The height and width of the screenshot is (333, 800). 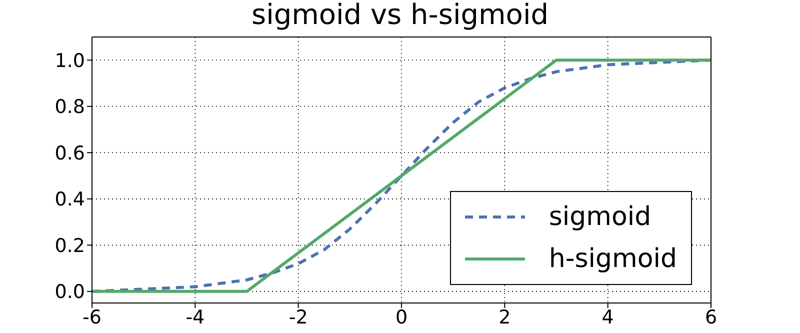 What do you see at coordinates (600, 217) in the screenshot?
I see `legend-label: sigmoid` at bounding box center [600, 217].